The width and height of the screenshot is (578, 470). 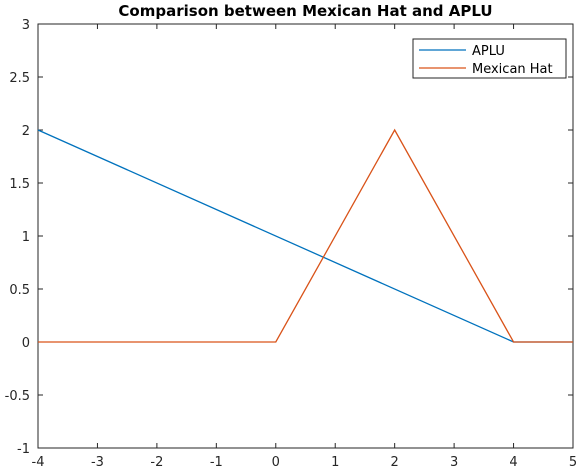 I want to click on y-tick-label: 1.5, so click(x=19, y=184).